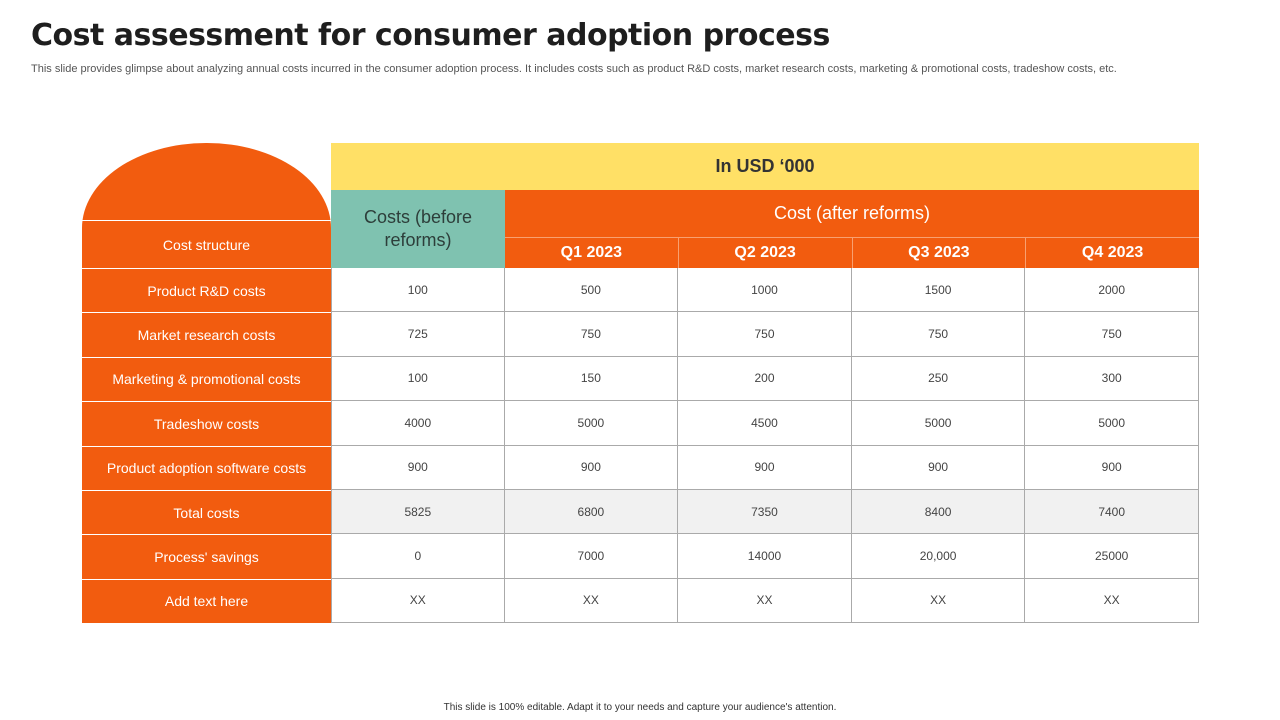 This screenshot has height=720, width=1280. I want to click on table-row: Tradeshow costs 4000 5000 4500 5000 5000, so click(640, 423).